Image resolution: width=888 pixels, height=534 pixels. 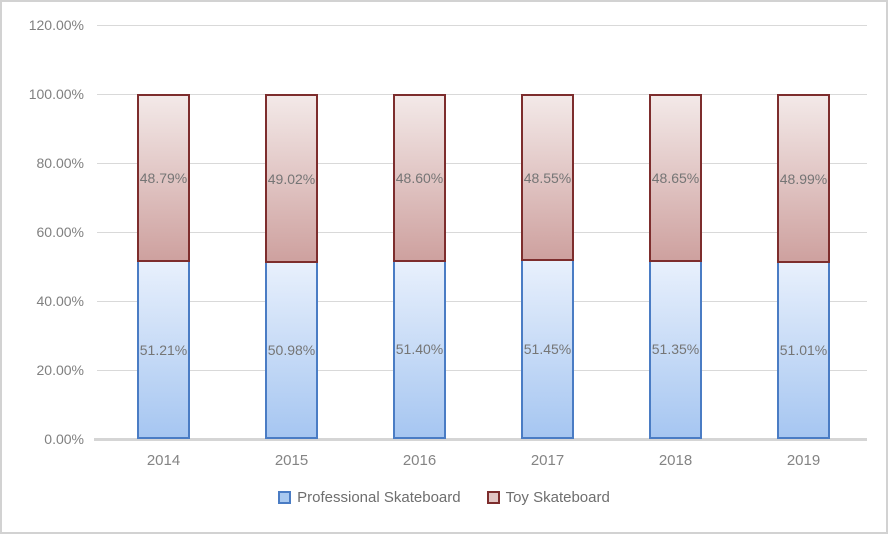 I want to click on bar-segment-professional-2015: 50.98%, so click(x=291, y=351).